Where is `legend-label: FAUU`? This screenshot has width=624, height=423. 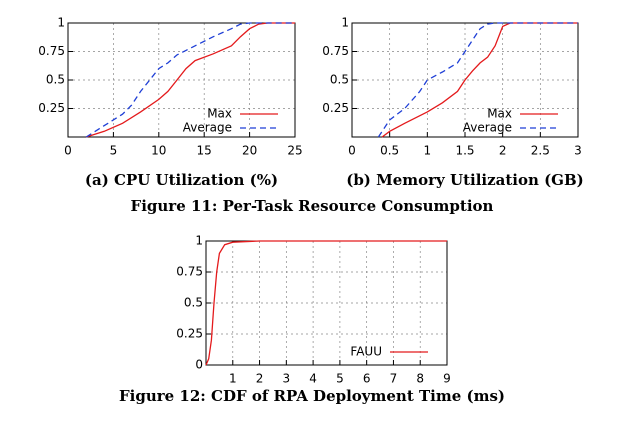
legend-label: FAUU is located at coordinates (366, 352).